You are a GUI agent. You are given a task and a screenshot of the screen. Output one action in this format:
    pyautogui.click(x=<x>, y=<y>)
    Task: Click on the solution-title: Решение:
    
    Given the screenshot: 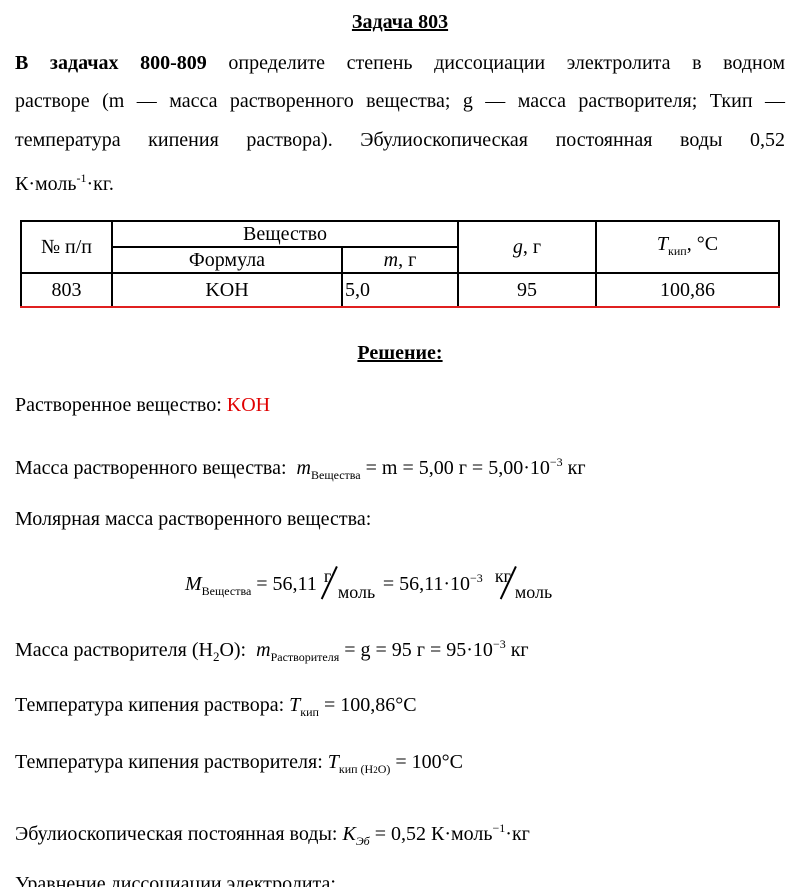 What is the action you would take?
    pyautogui.click(x=400, y=353)
    